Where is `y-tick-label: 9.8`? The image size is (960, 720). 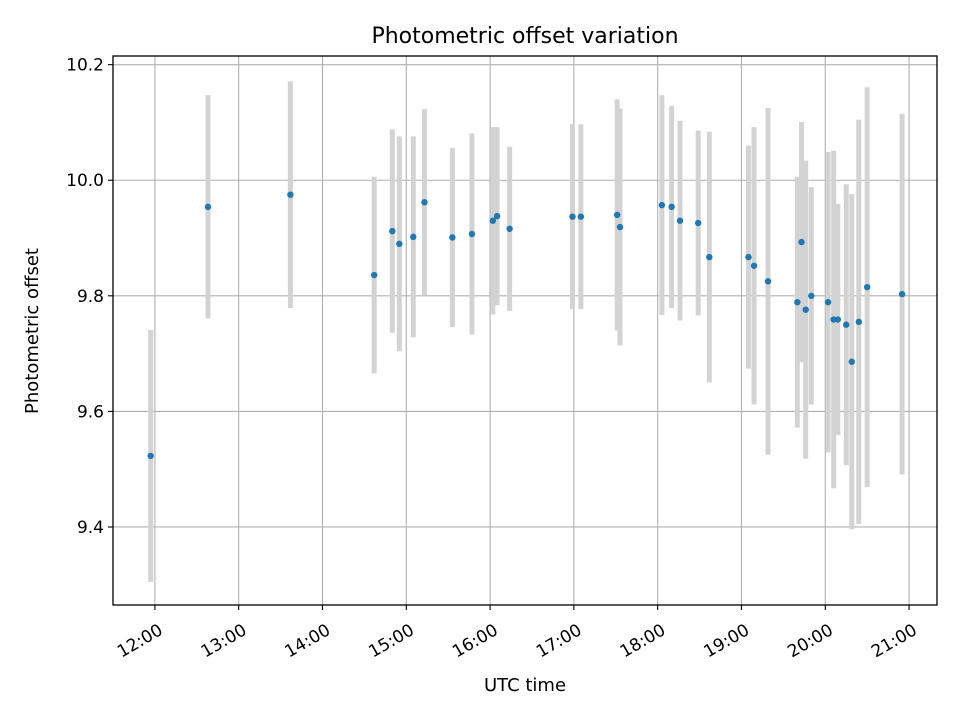 y-tick-label: 9.8 is located at coordinates (90, 297).